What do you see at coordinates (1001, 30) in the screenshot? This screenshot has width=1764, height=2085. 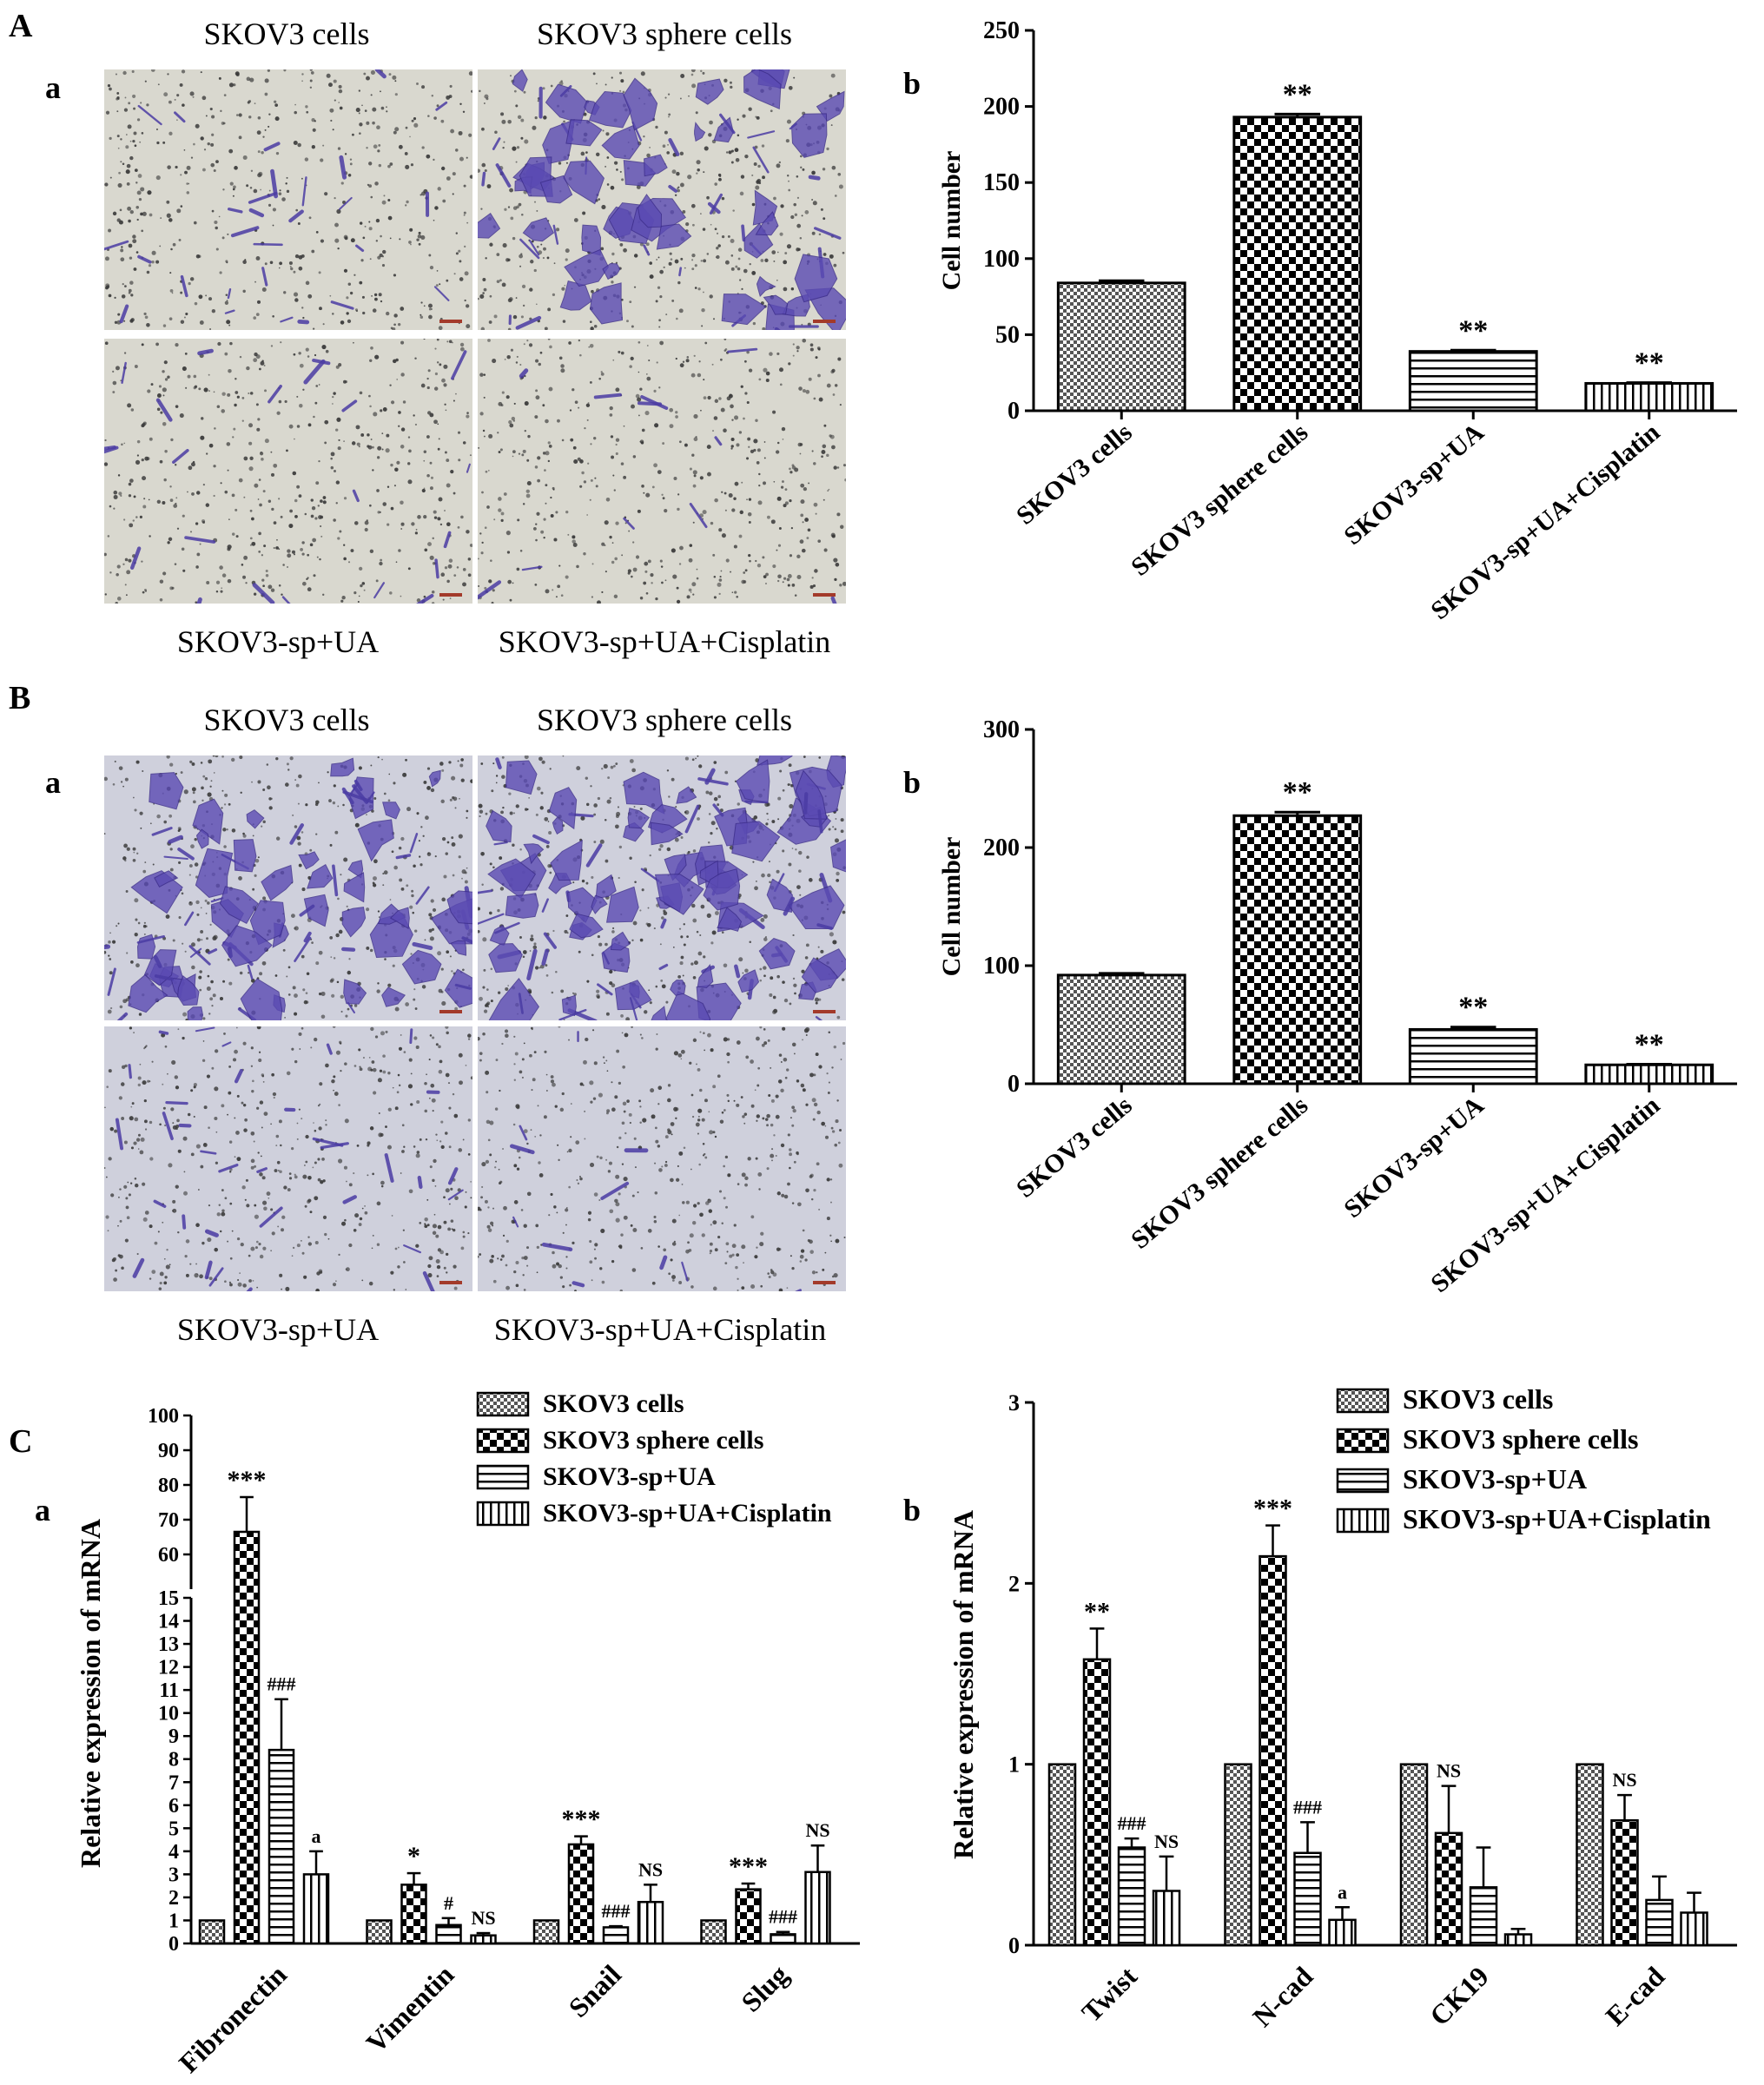 I see `y-tick-label: 250` at bounding box center [1001, 30].